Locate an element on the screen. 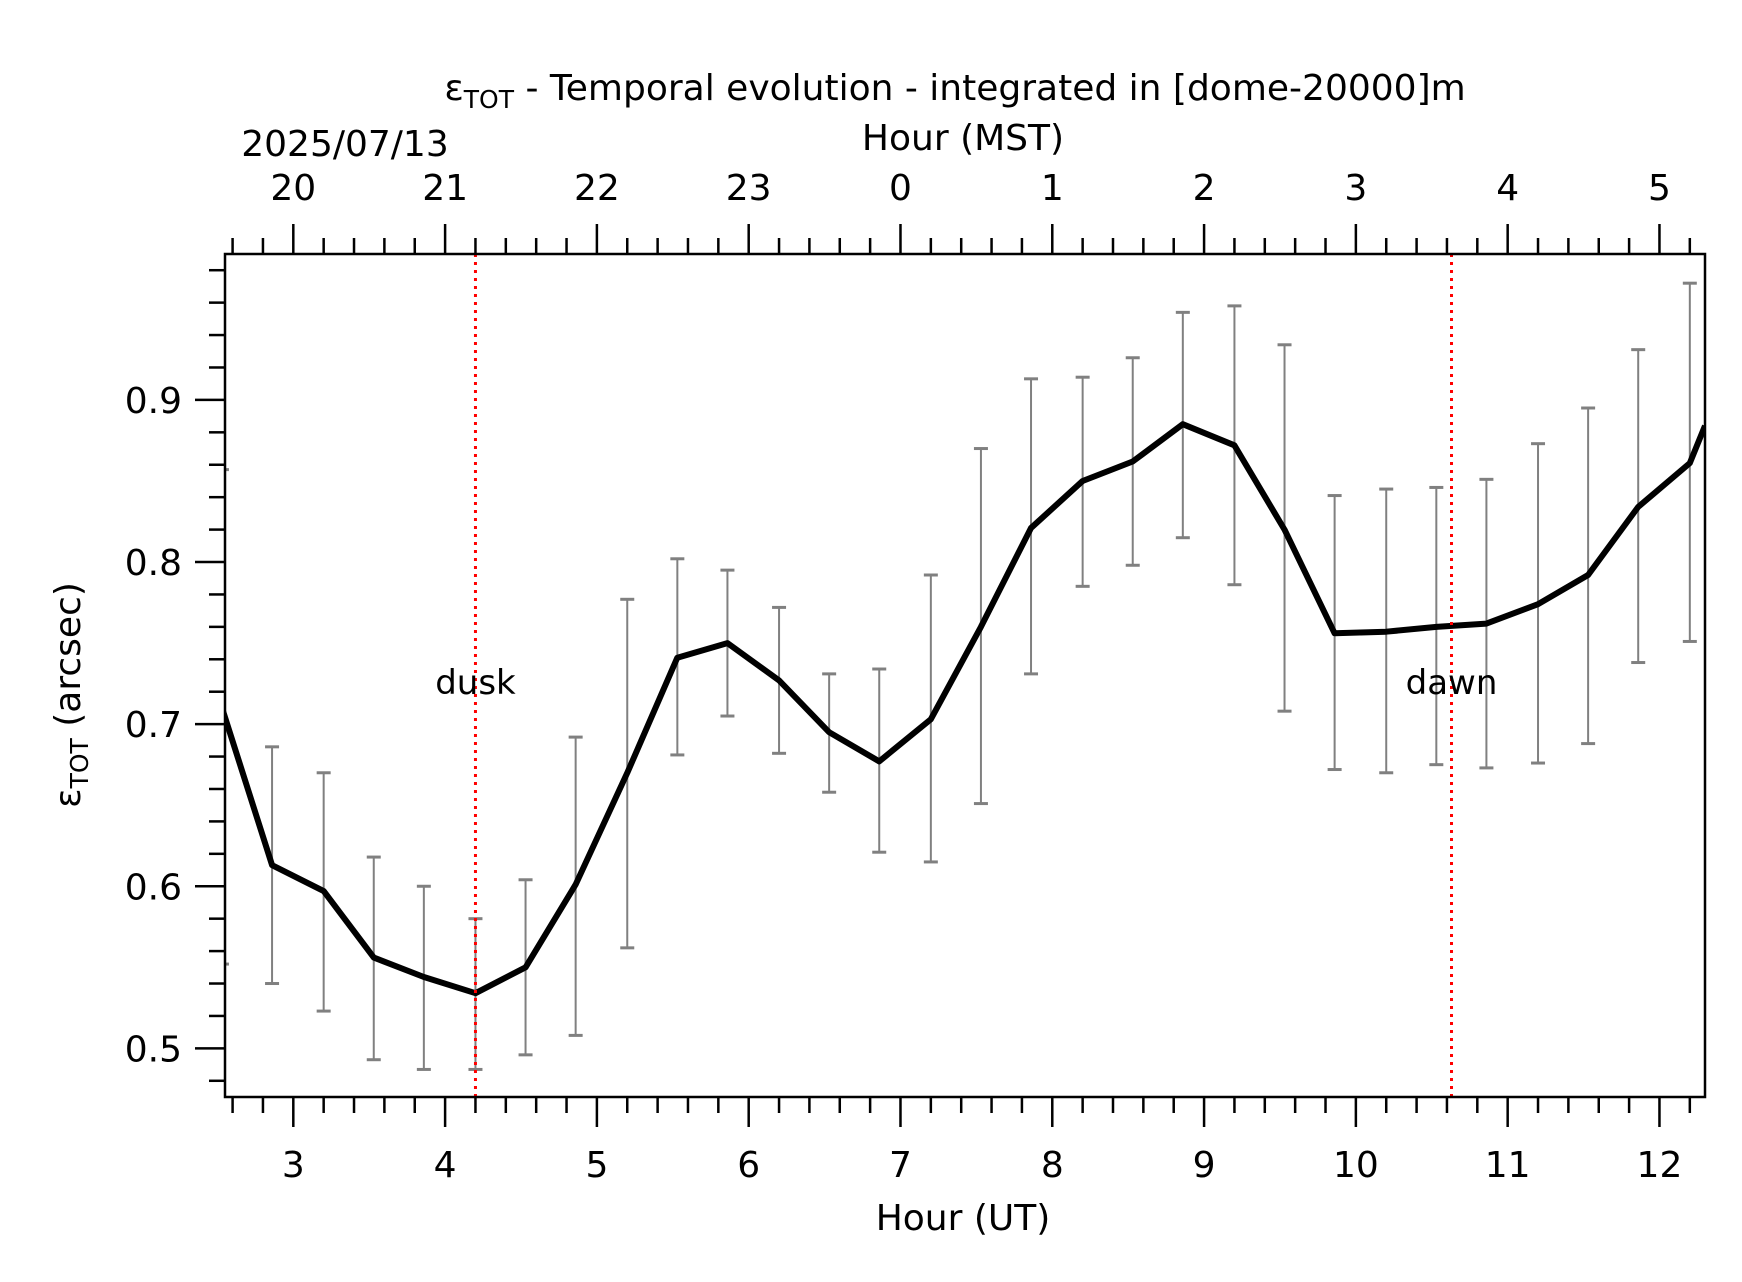 The width and height of the screenshot is (1742, 1282). marker-label-dusk: dusk is located at coordinates (475, 683).